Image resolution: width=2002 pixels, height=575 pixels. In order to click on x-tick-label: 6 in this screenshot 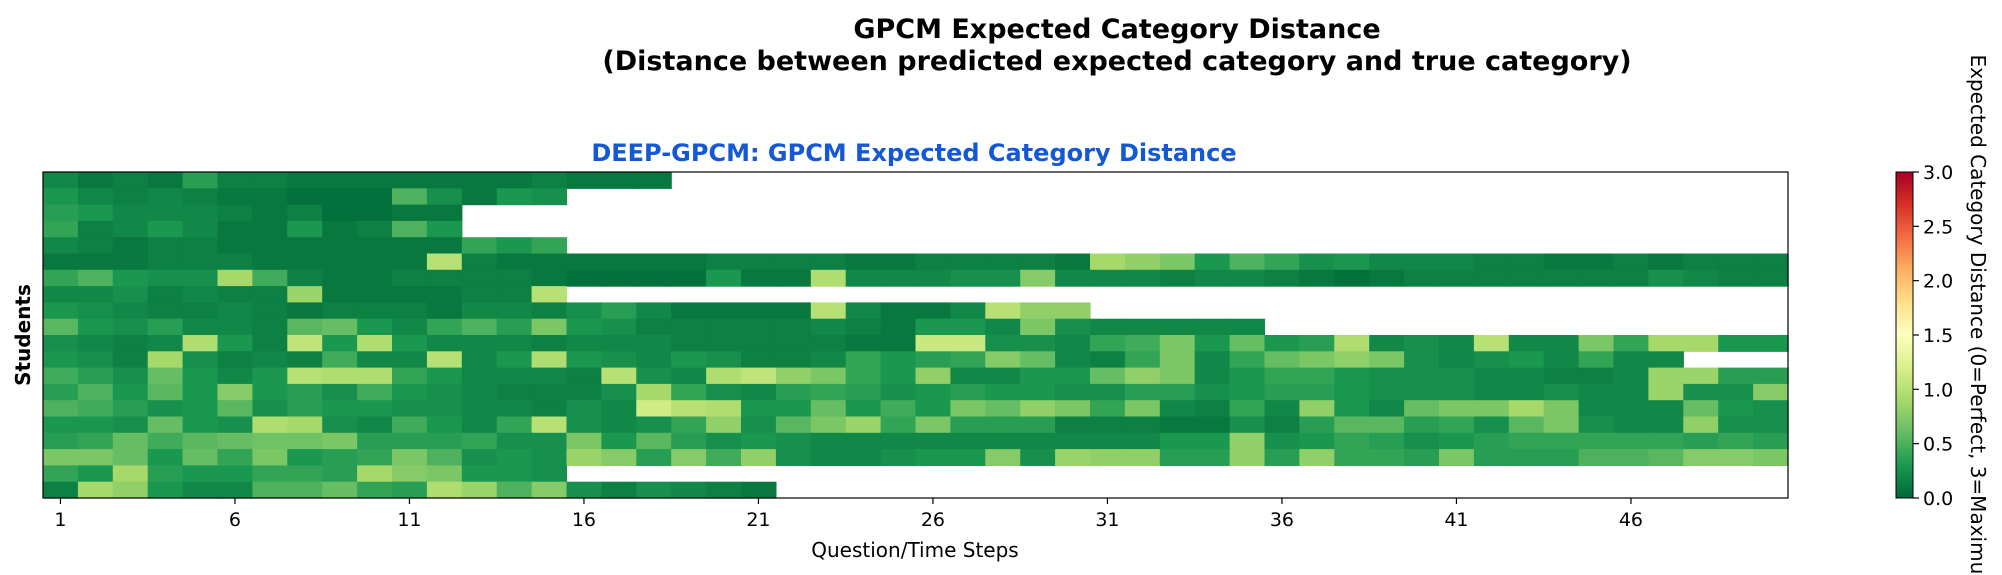, I will do `click(235, 520)`.